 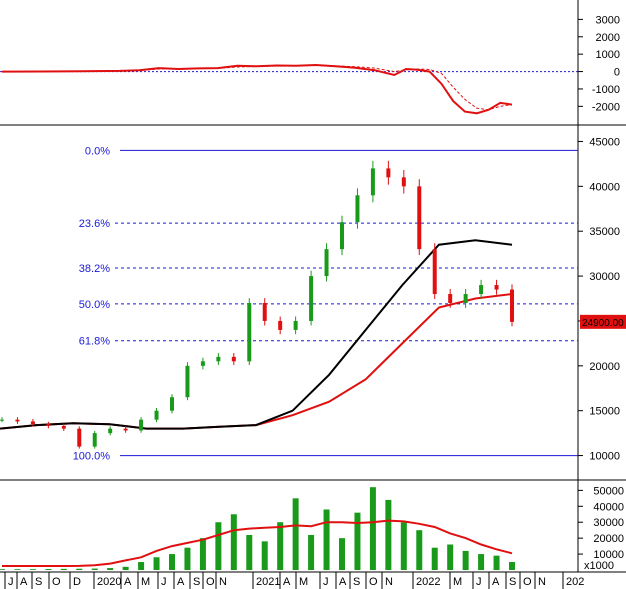 I want to click on x-tick-label: N, so click(x=542, y=582).